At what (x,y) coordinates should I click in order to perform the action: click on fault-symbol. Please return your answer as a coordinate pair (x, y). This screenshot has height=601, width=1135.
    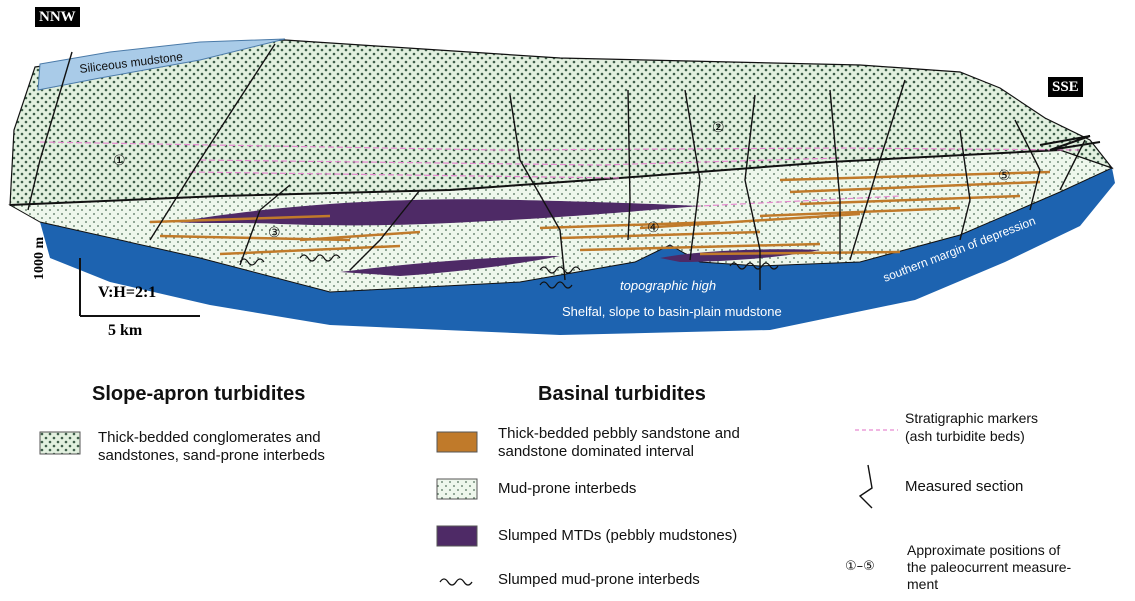
    Looking at the image, I should click on (1070, 143).